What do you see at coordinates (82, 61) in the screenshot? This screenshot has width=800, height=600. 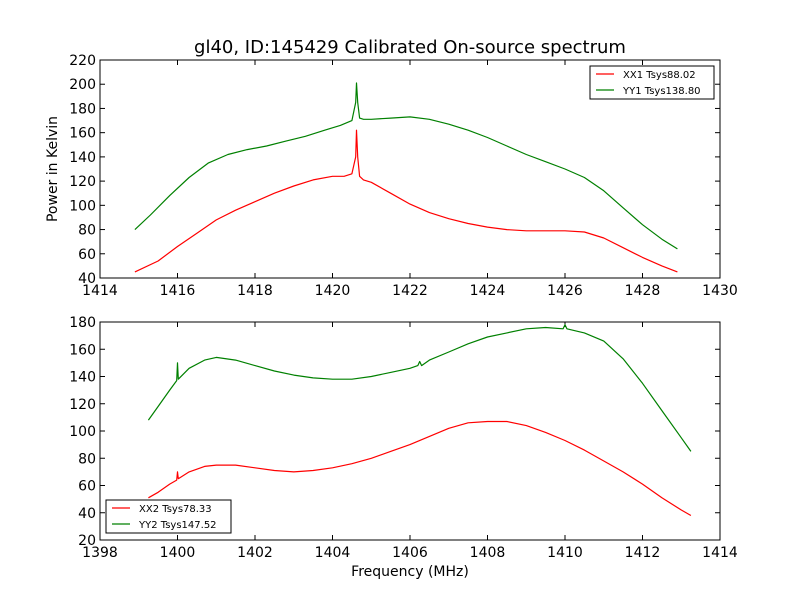 I see `top-y-tick-label: 220` at bounding box center [82, 61].